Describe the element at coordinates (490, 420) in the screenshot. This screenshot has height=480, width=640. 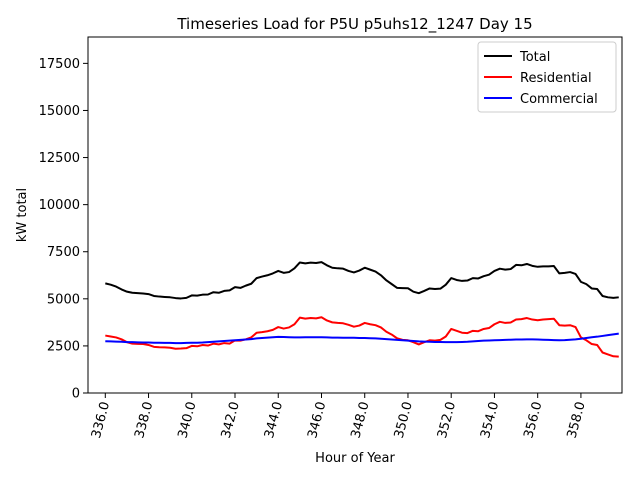
I see `x-tick-label: 354.0` at that location.